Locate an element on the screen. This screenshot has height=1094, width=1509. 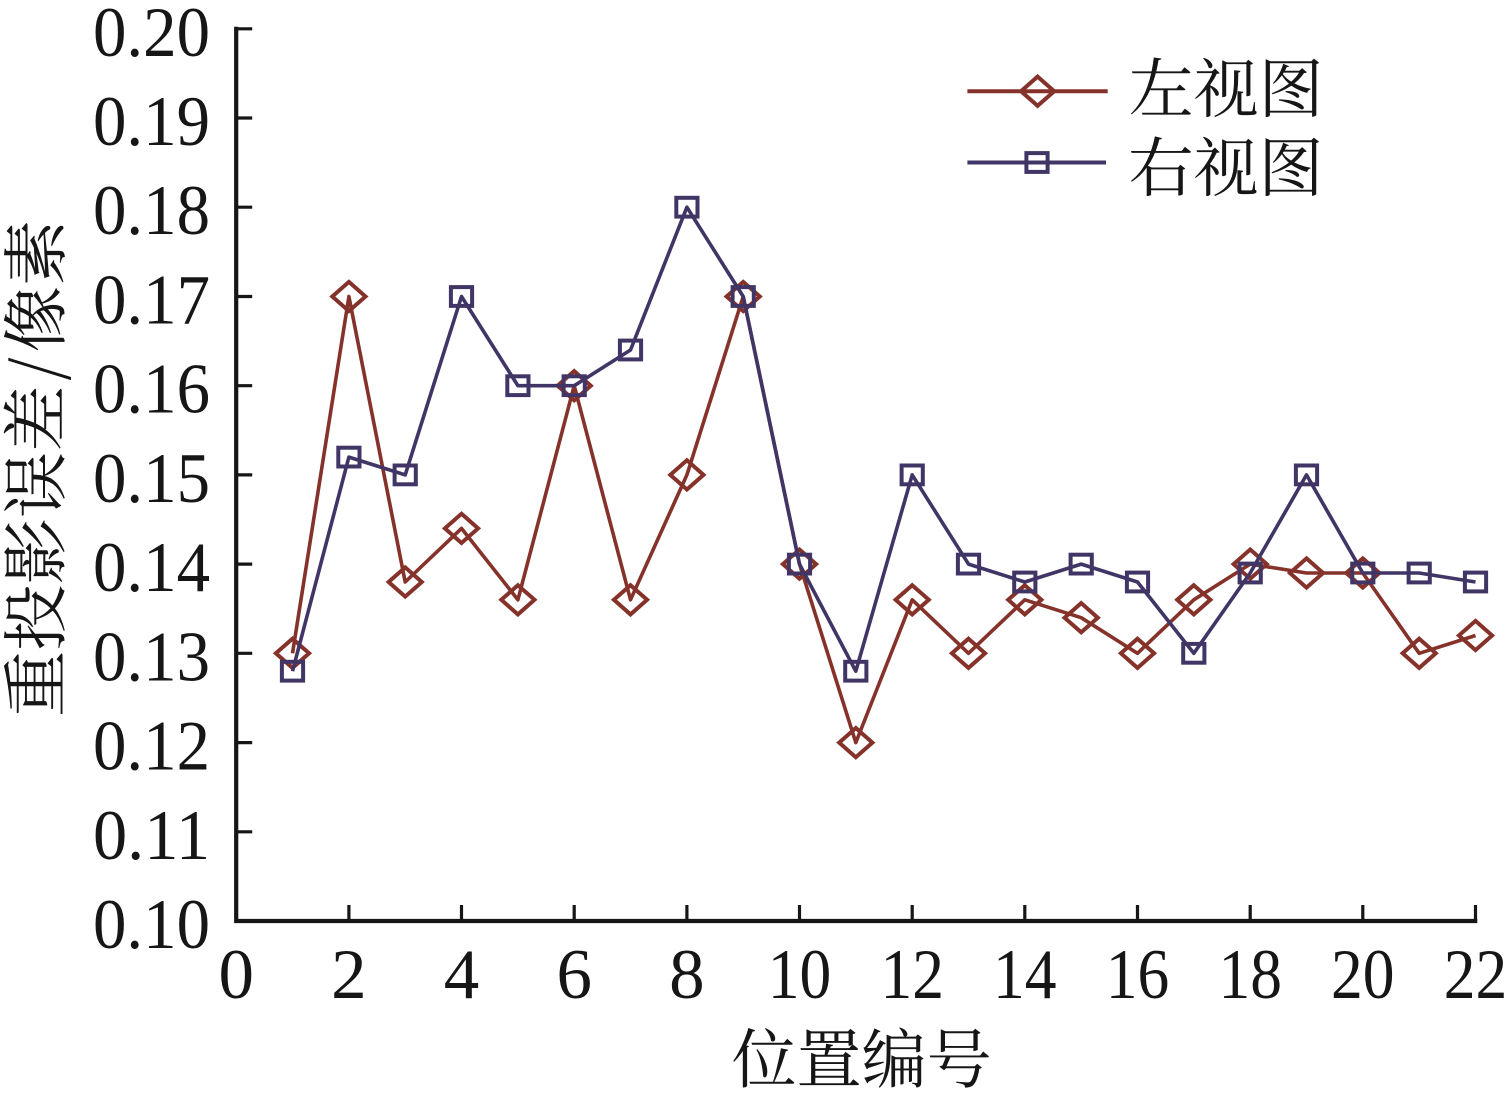
svg-text: 0.11 is located at coordinates (151, 836).